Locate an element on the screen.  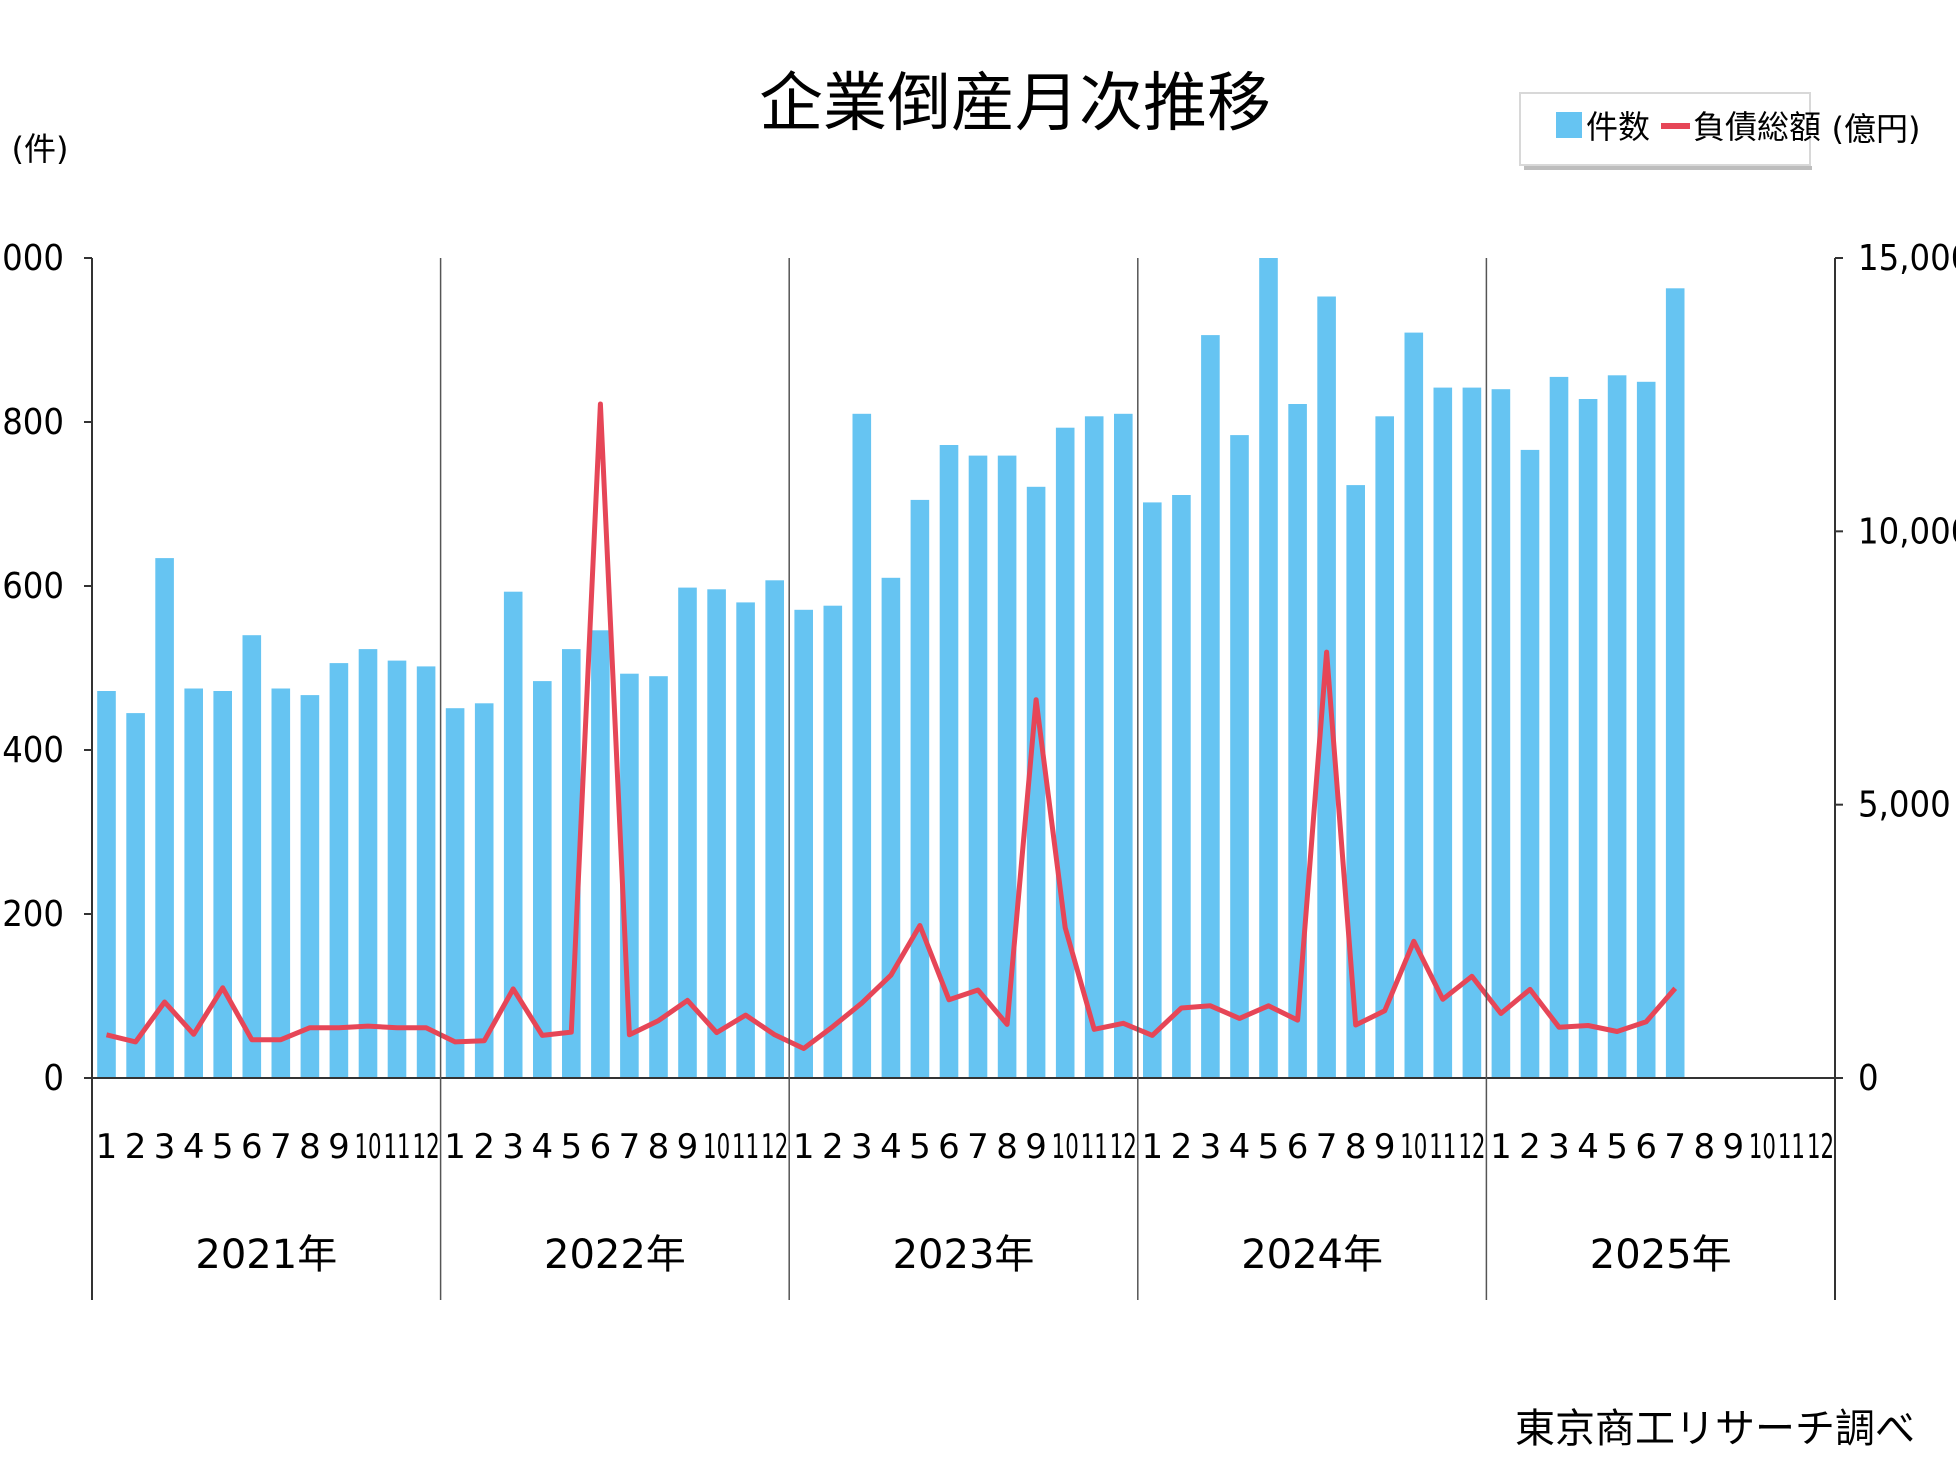
y-right-tick-label: 15,000 is located at coordinates (1907, 258).